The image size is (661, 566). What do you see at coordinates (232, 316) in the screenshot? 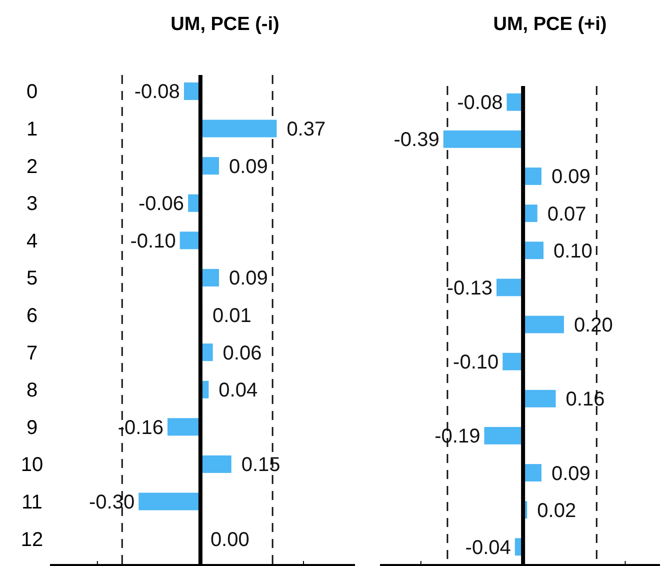
I see `data-label: 0.01` at bounding box center [232, 316].